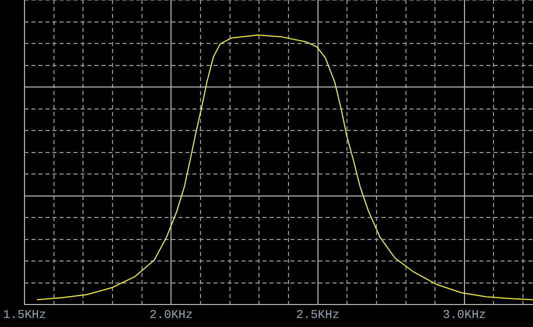 Image resolution: width=533 pixels, height=327 pixels. Describe the element at coordinates (318, 315) in the screenshot. I see `x-tick-label: 2.5KHz` at that location.